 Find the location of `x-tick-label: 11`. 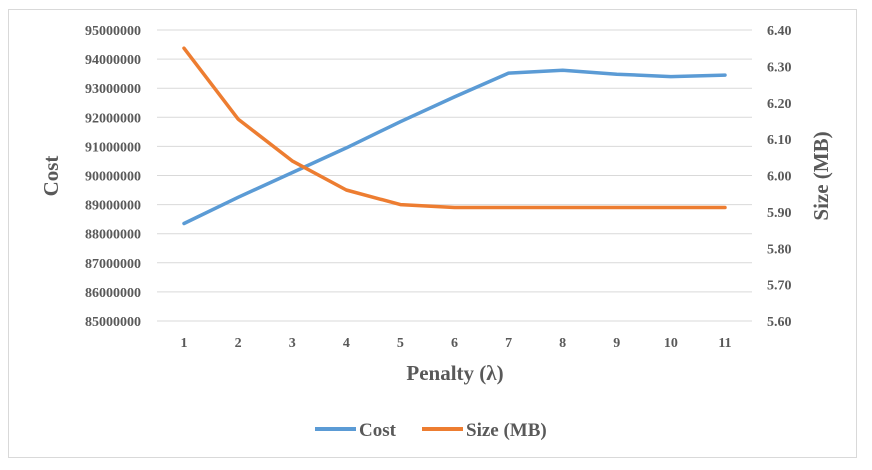

x-tick-label: 11 is located at coordinates (724, 343).